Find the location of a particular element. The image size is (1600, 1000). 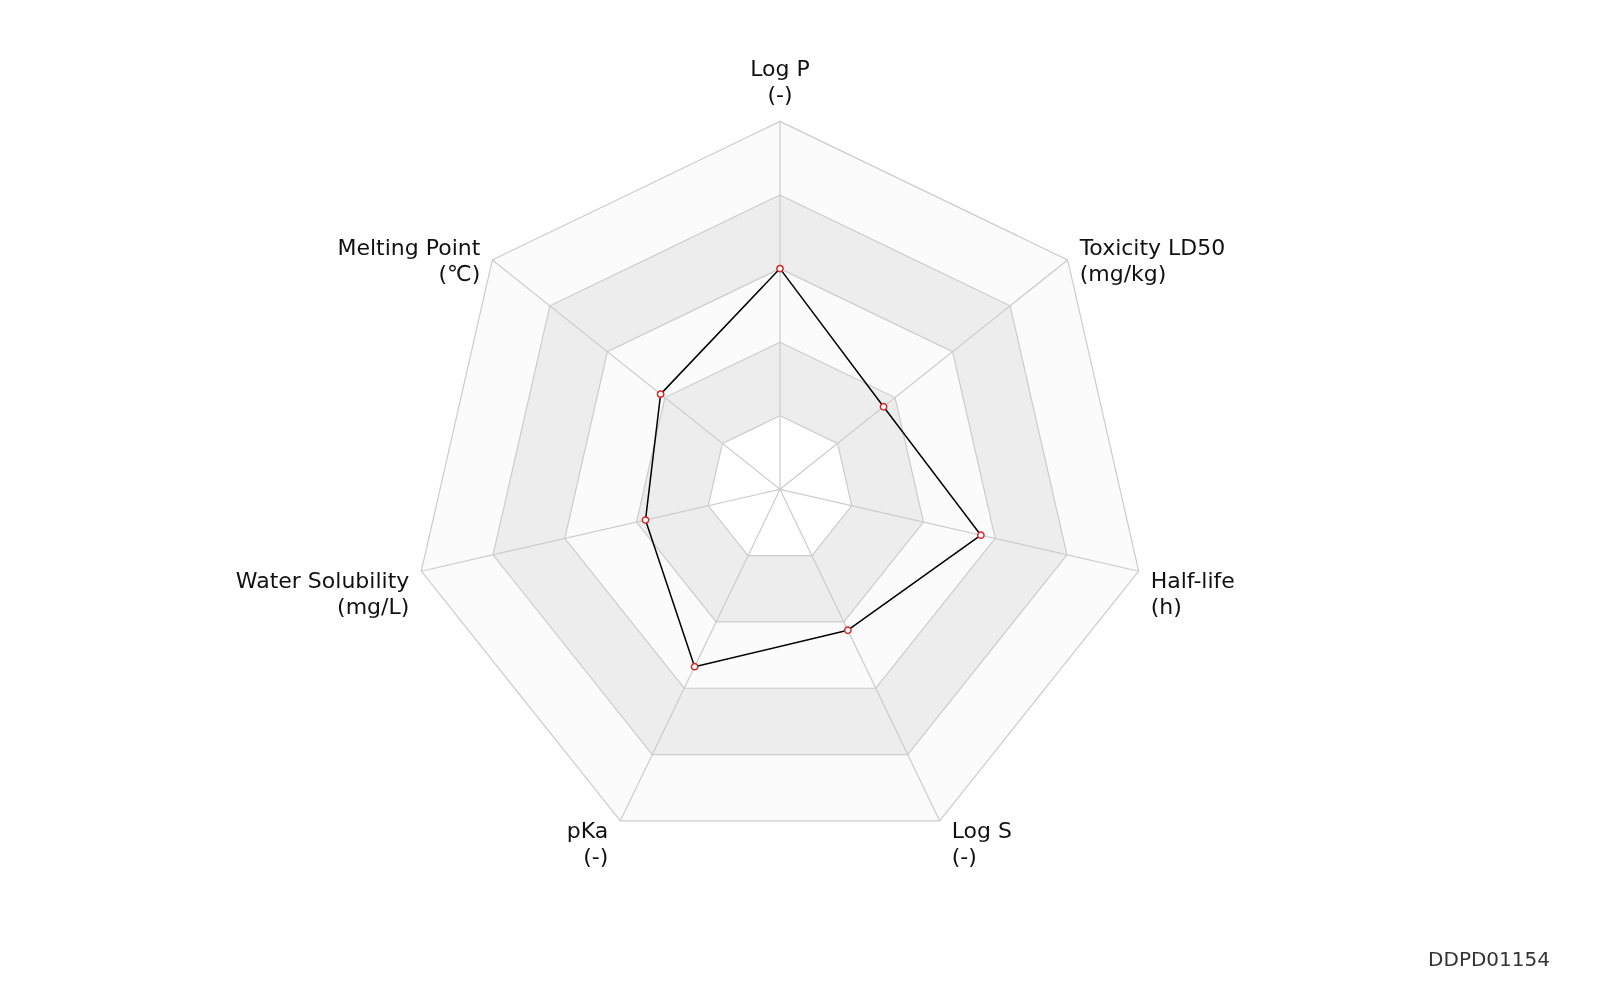

spoke-label: pKa (-) is located at coordinates (587, 843).